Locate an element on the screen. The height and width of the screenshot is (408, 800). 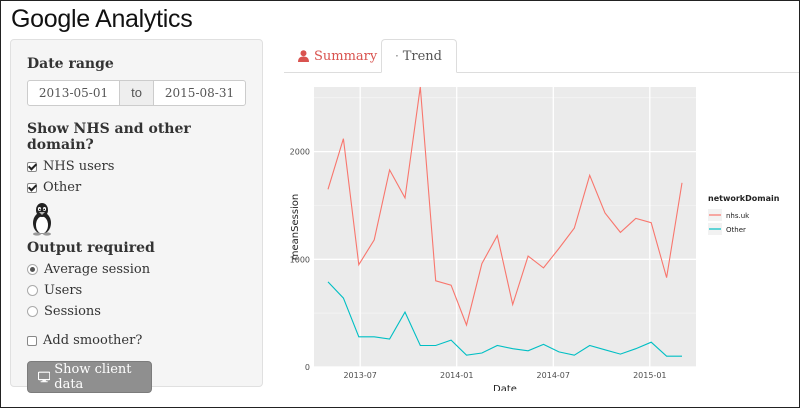
y-tick-label: 1000 is located at coordinates (300, 259).